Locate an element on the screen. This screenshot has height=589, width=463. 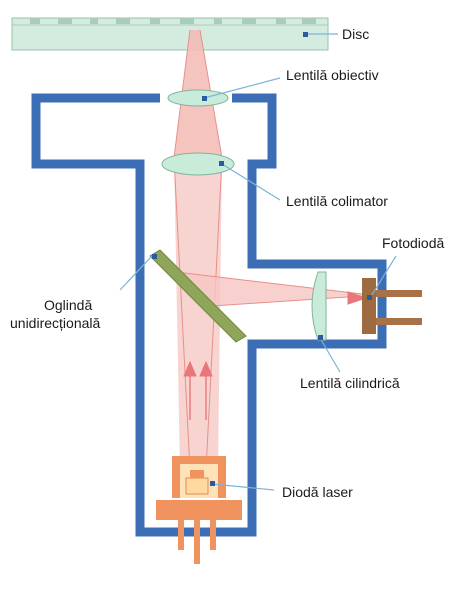
label-collimator-lens: Lentilă colimator is located at coordinates (337, 201).